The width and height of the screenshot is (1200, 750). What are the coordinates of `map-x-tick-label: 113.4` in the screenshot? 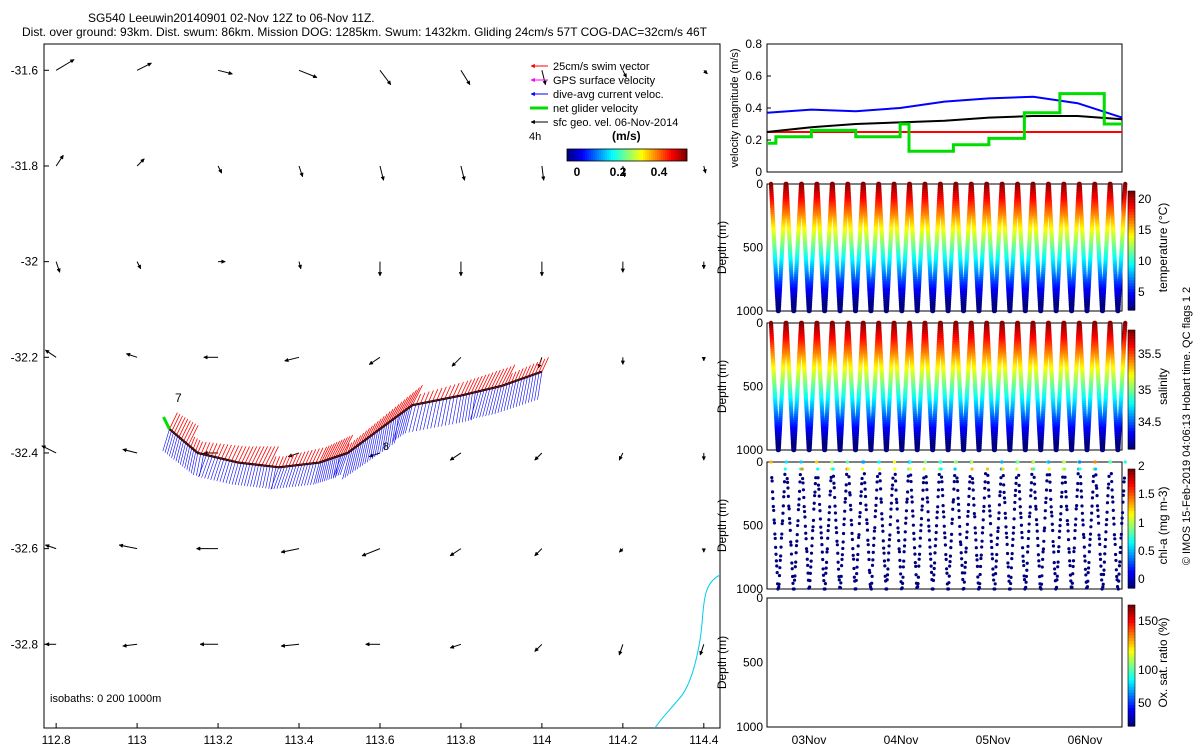 It's located at (298, 740).